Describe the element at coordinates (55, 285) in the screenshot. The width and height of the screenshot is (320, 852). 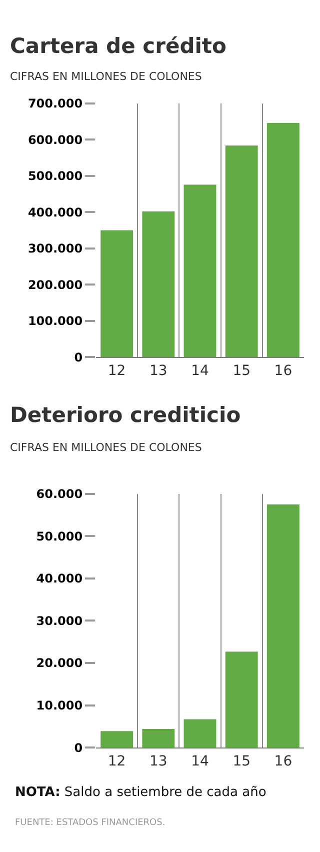
I see `y-tick-label: 200.000` at that location.